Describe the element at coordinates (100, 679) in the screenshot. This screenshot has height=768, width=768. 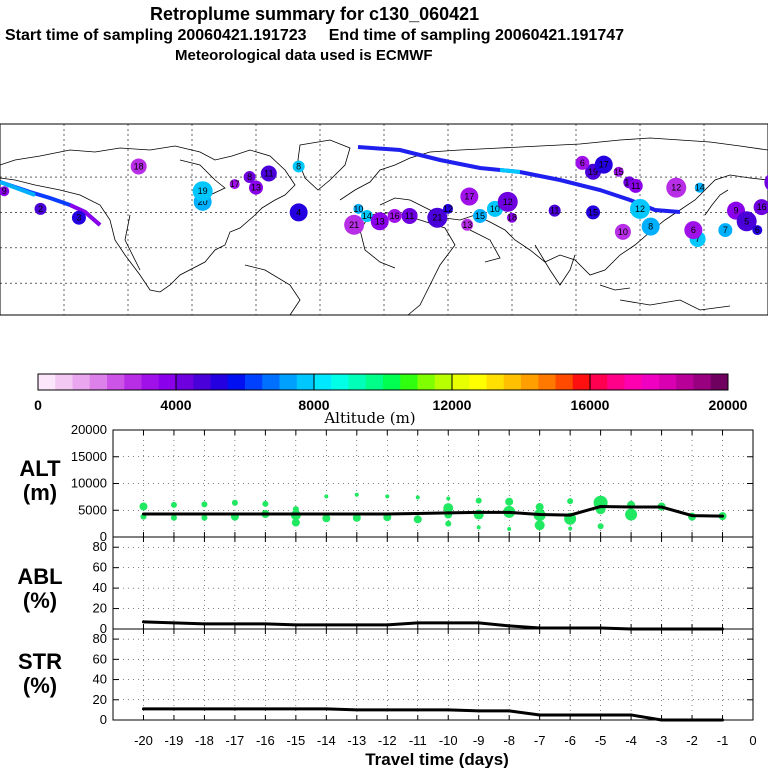
I see `str-ytick-label: 40` at that location.